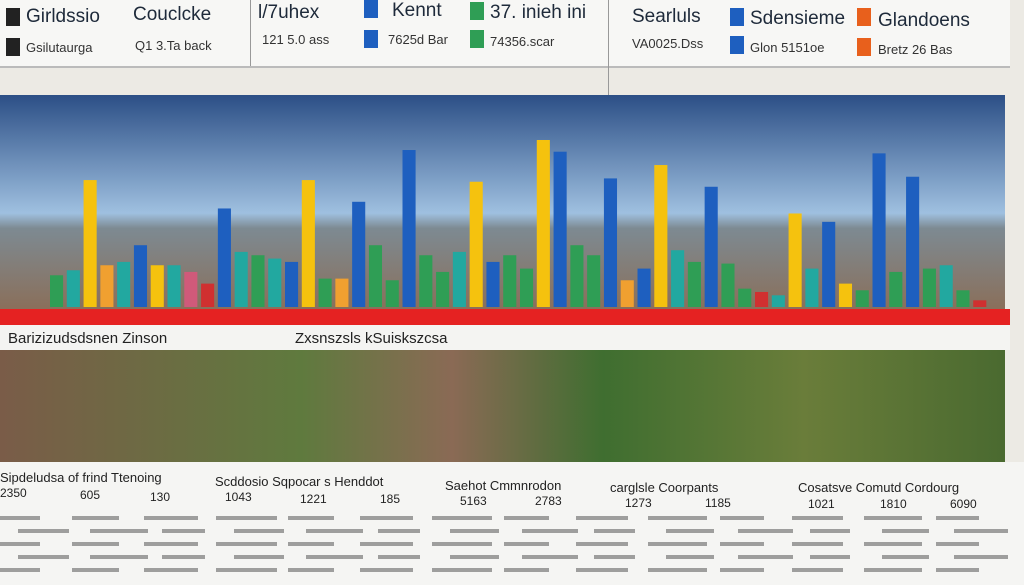  Describe the element at coordinates (505, 337) in the screenshot. I see `caption-strip` at that location.